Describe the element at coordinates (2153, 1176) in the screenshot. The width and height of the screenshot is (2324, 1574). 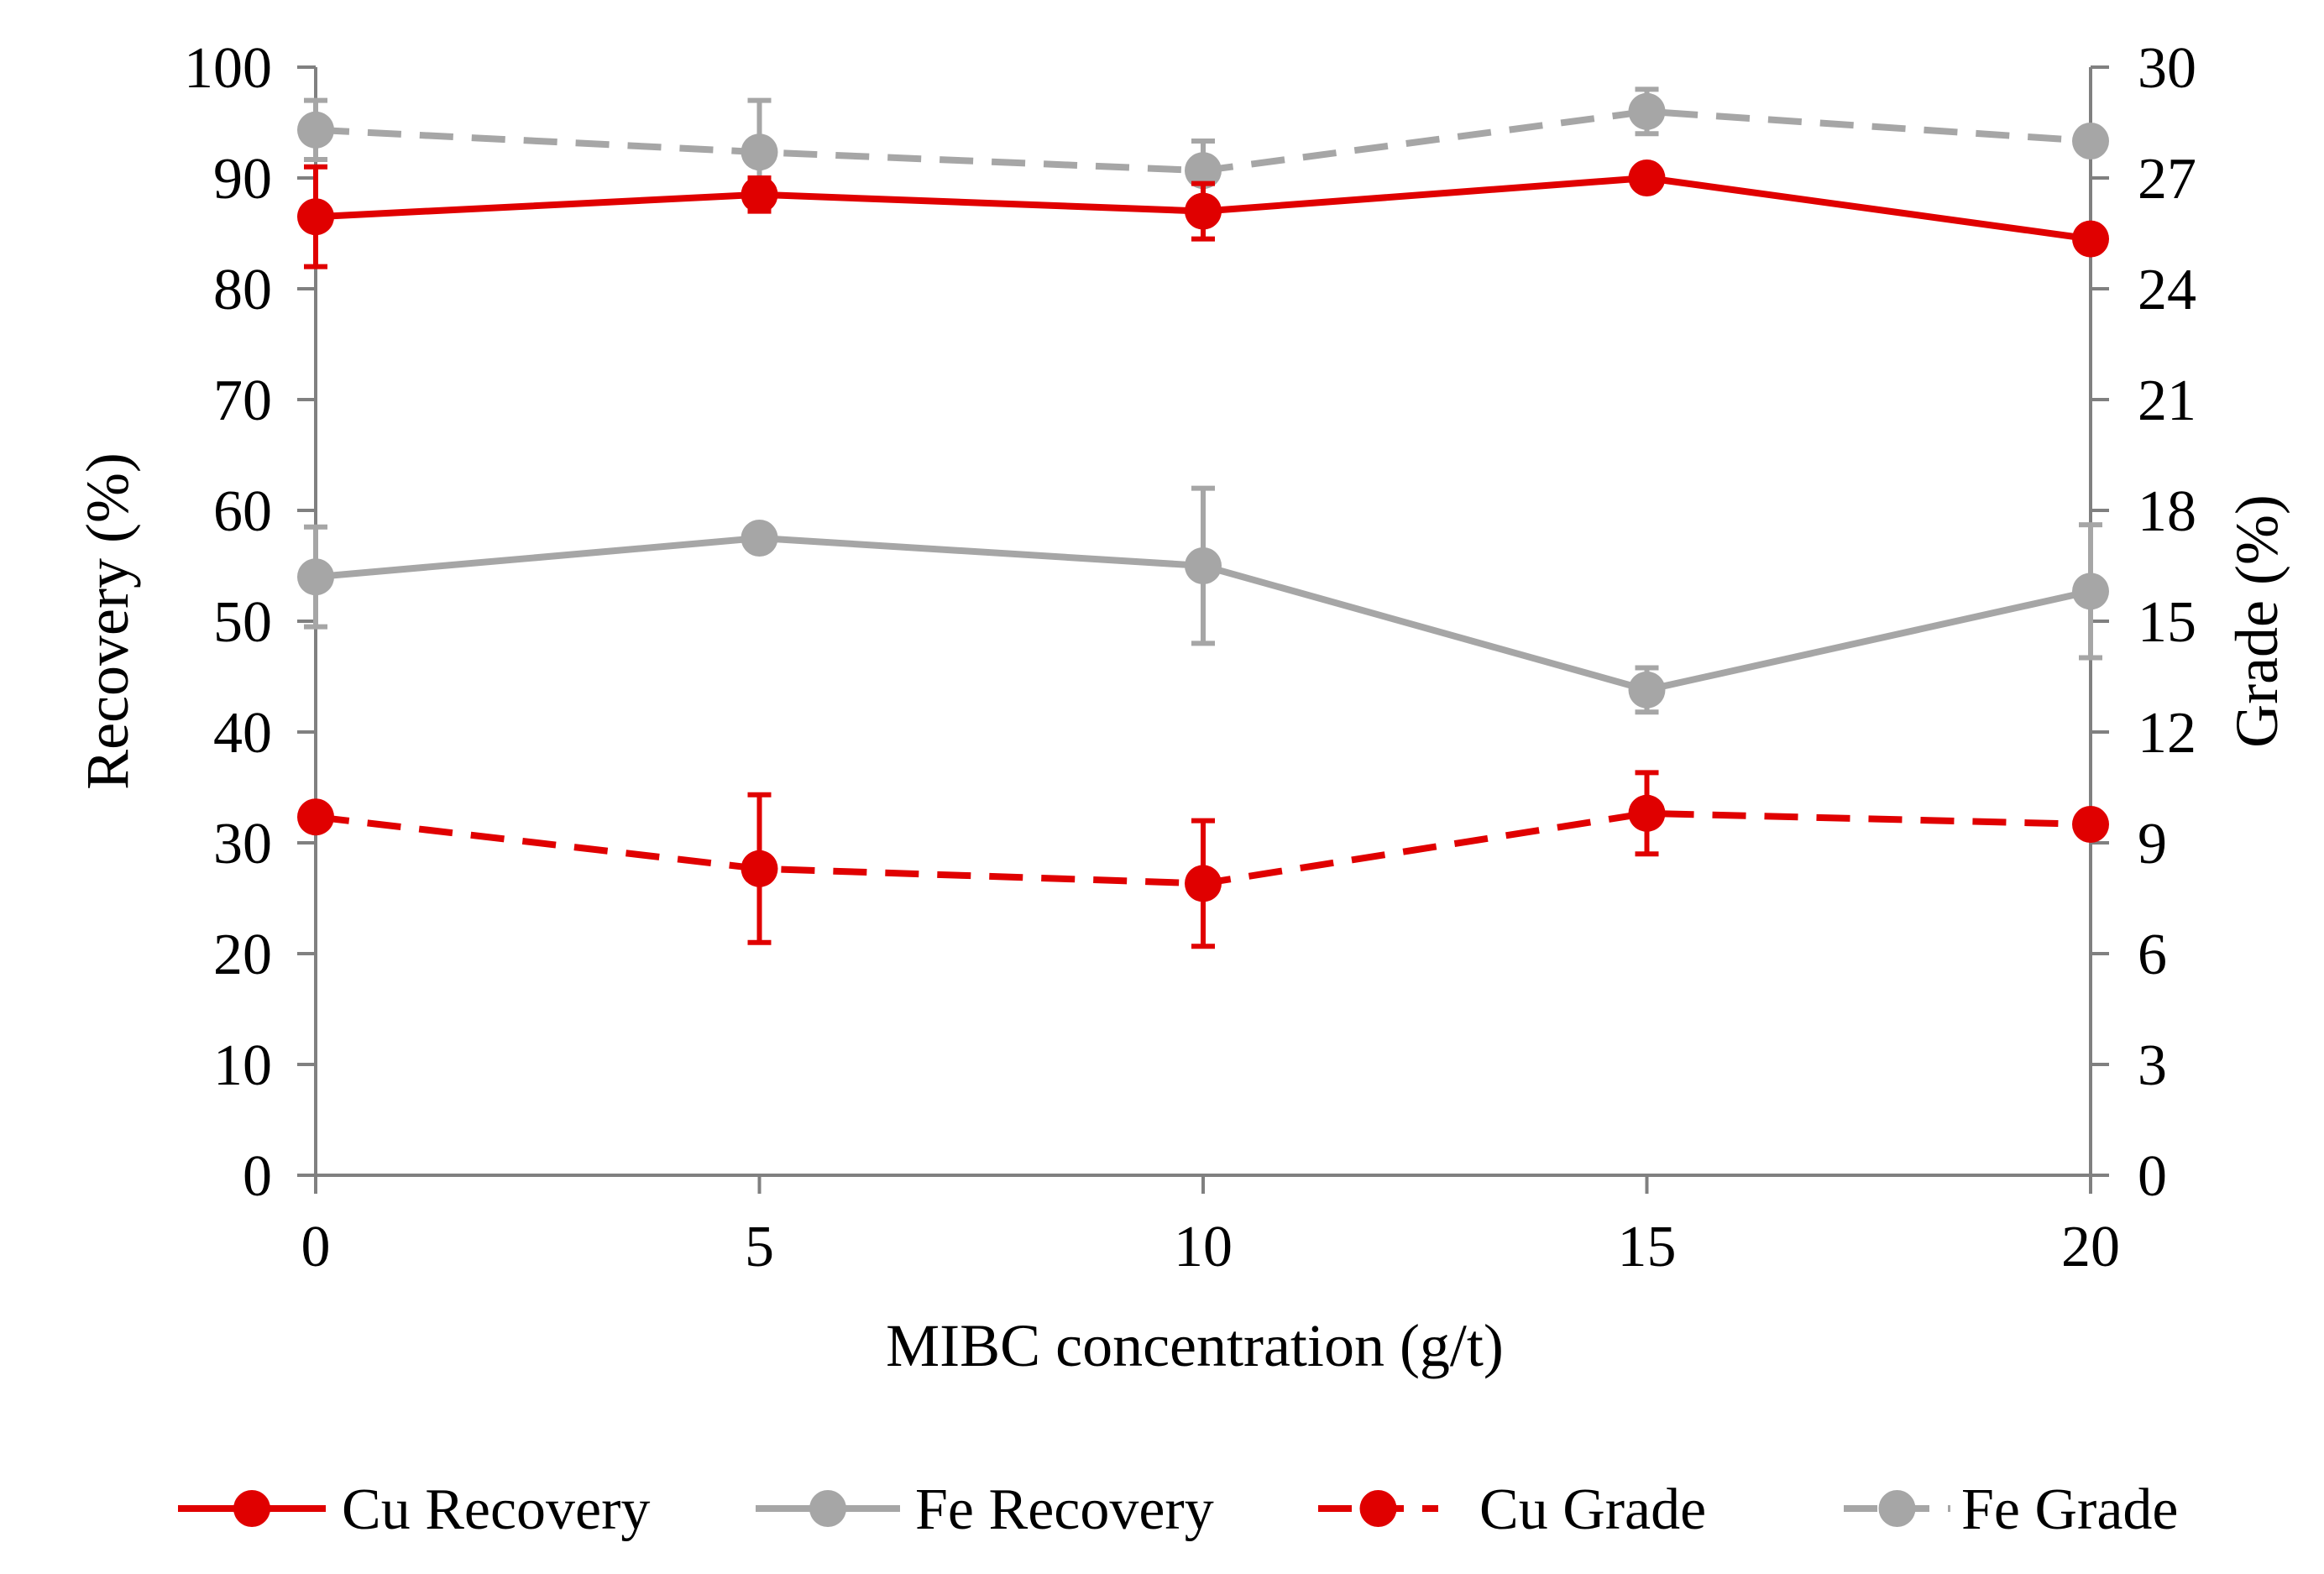
I see `y2-tick-label-0: 0` at that location.